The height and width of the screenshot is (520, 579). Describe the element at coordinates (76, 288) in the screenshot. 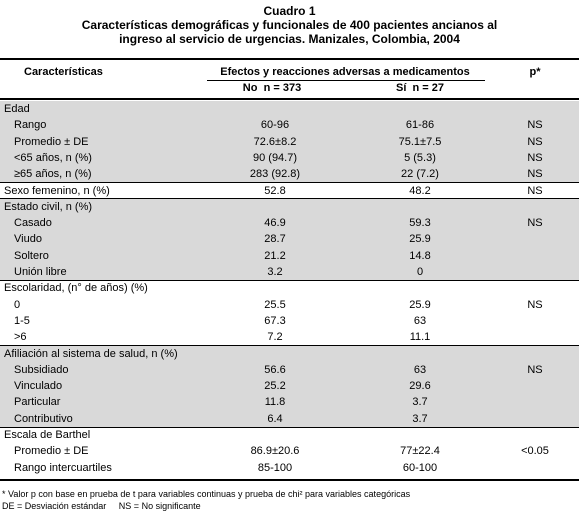

I see `section-label: Escolaridad, (n° de años) (%)` at that location.